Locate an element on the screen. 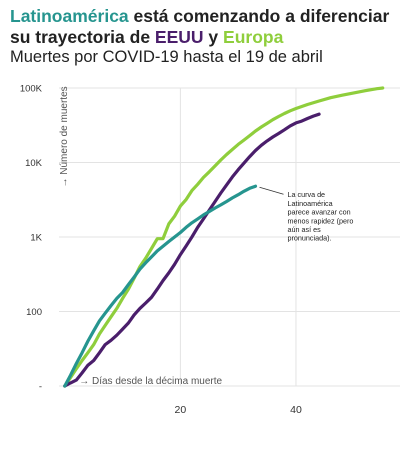  x-tick-label: 40 is located at coordinates (296, 410).